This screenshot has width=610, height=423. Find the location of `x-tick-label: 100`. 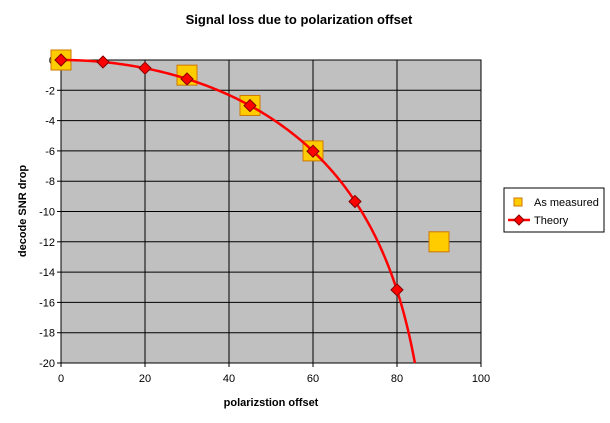

x-tick-label: 100 is located at coordinates (481, 379).